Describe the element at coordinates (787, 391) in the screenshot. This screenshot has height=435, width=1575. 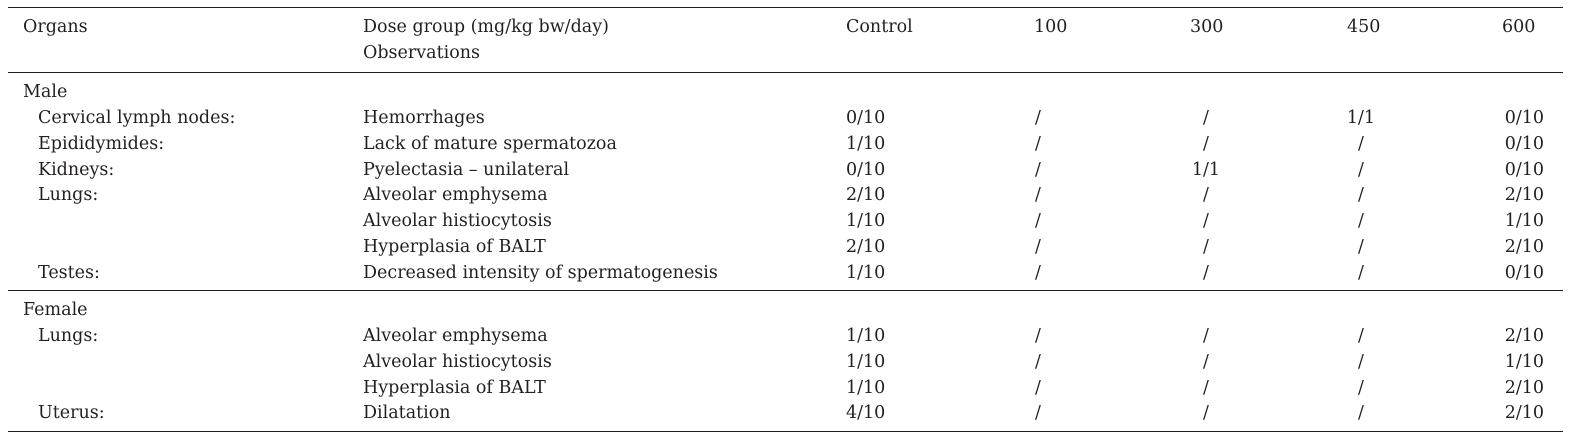
I see `table-row: Hyperplasia of BALT 1/10 / / / 2/10` at that location.